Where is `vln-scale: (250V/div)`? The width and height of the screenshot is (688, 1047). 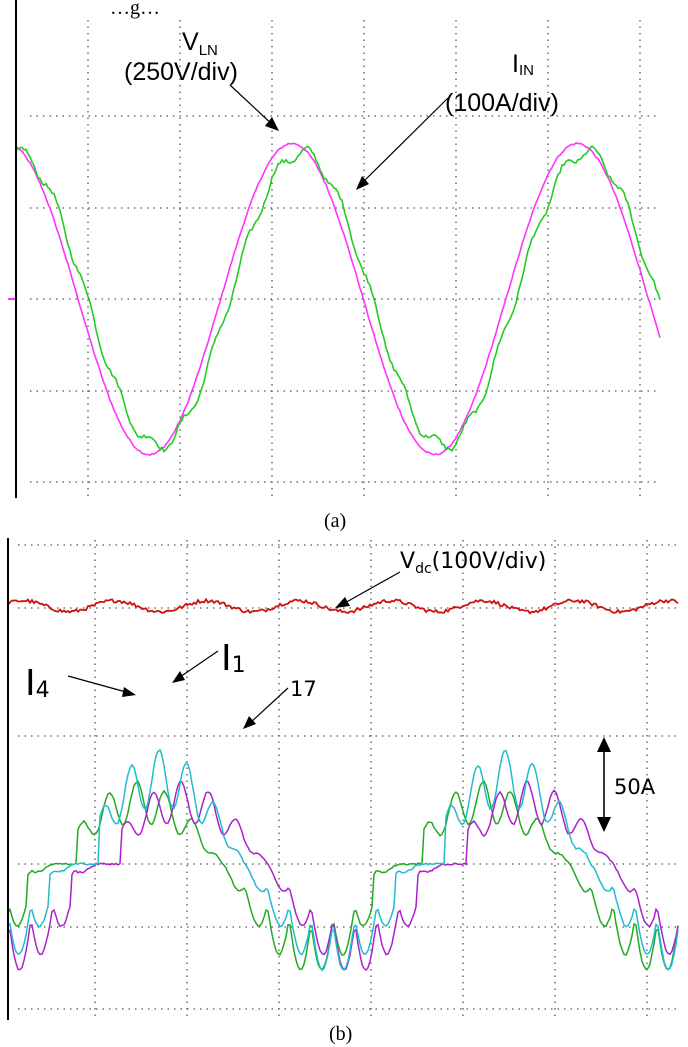 vln-scale: (250V/div) is located at coordinates (181, 72).